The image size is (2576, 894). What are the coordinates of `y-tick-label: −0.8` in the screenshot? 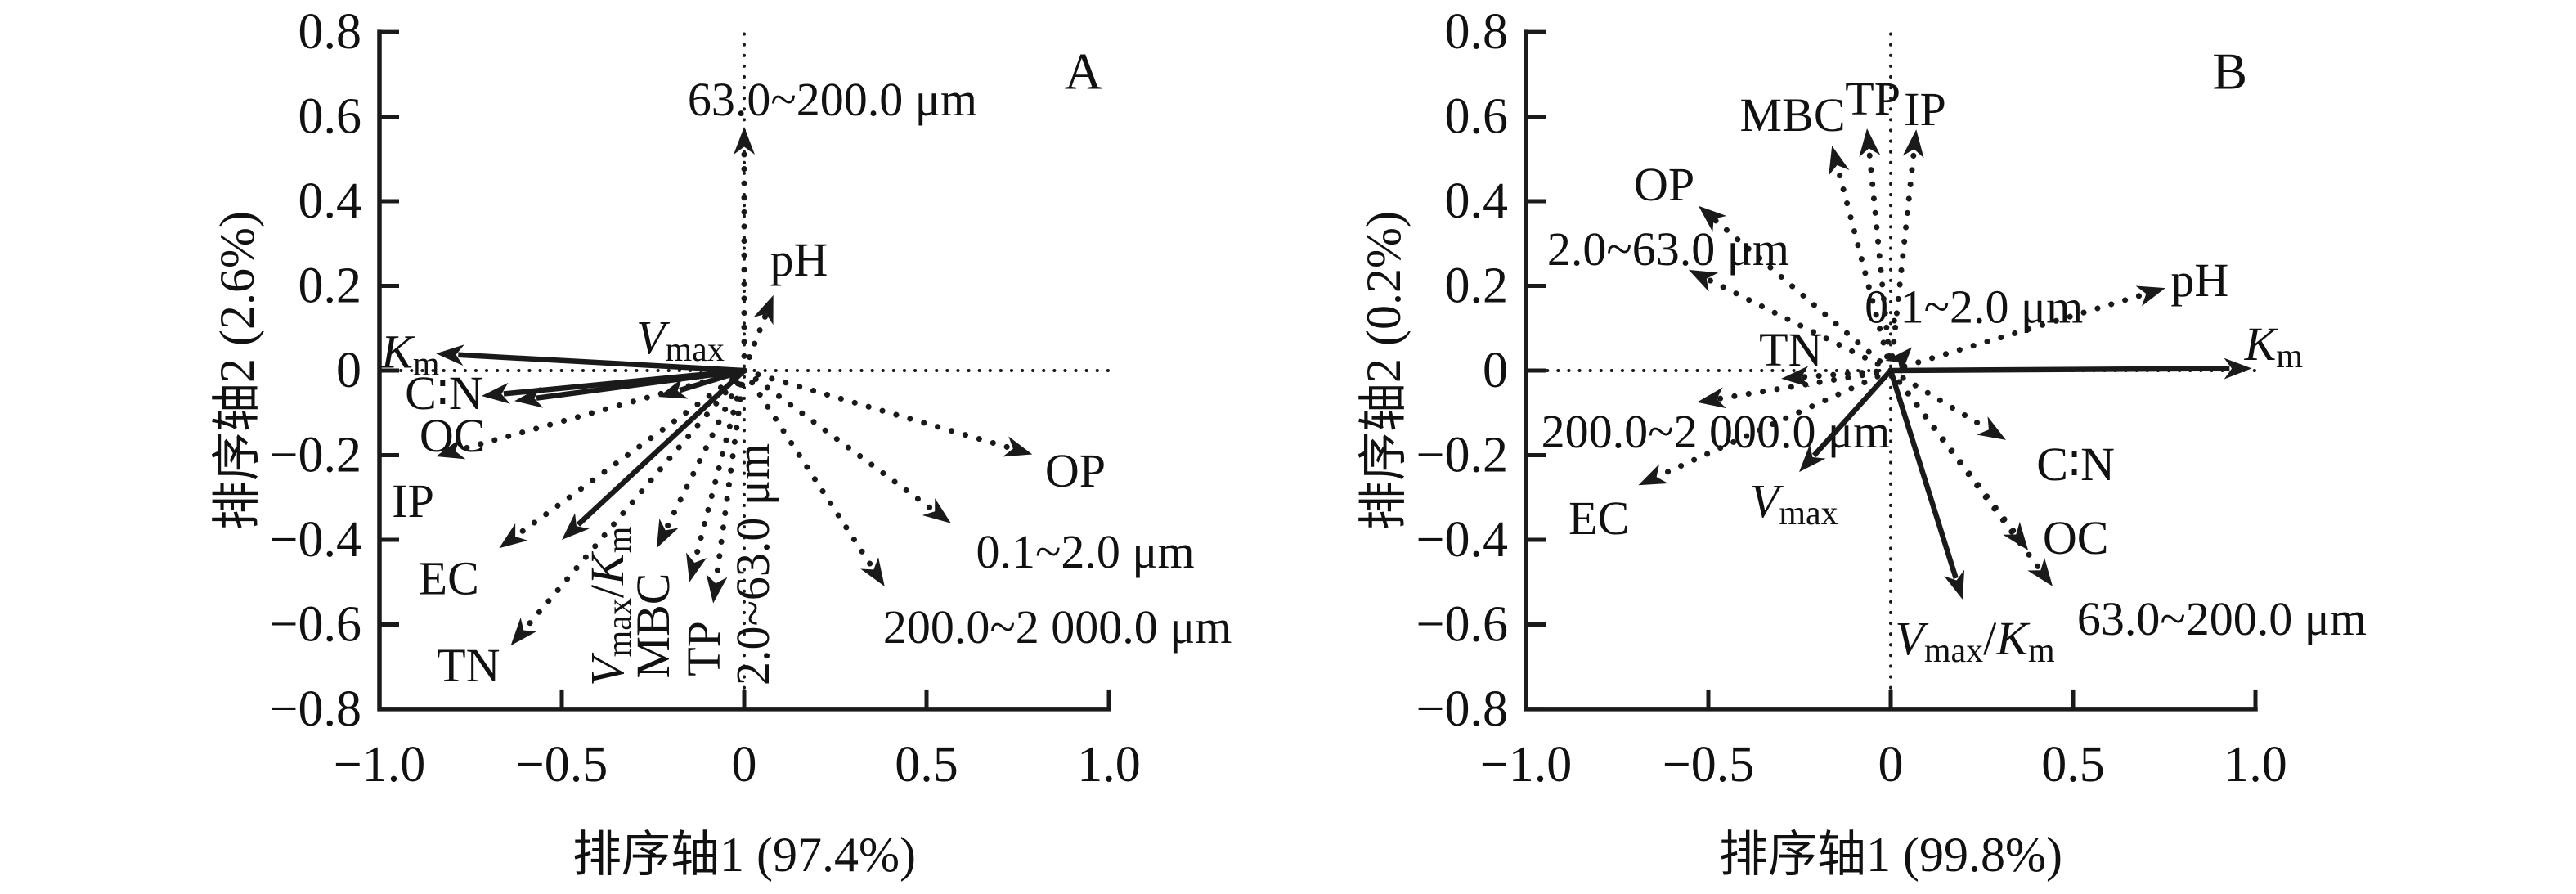 It's located at (1462, 709).